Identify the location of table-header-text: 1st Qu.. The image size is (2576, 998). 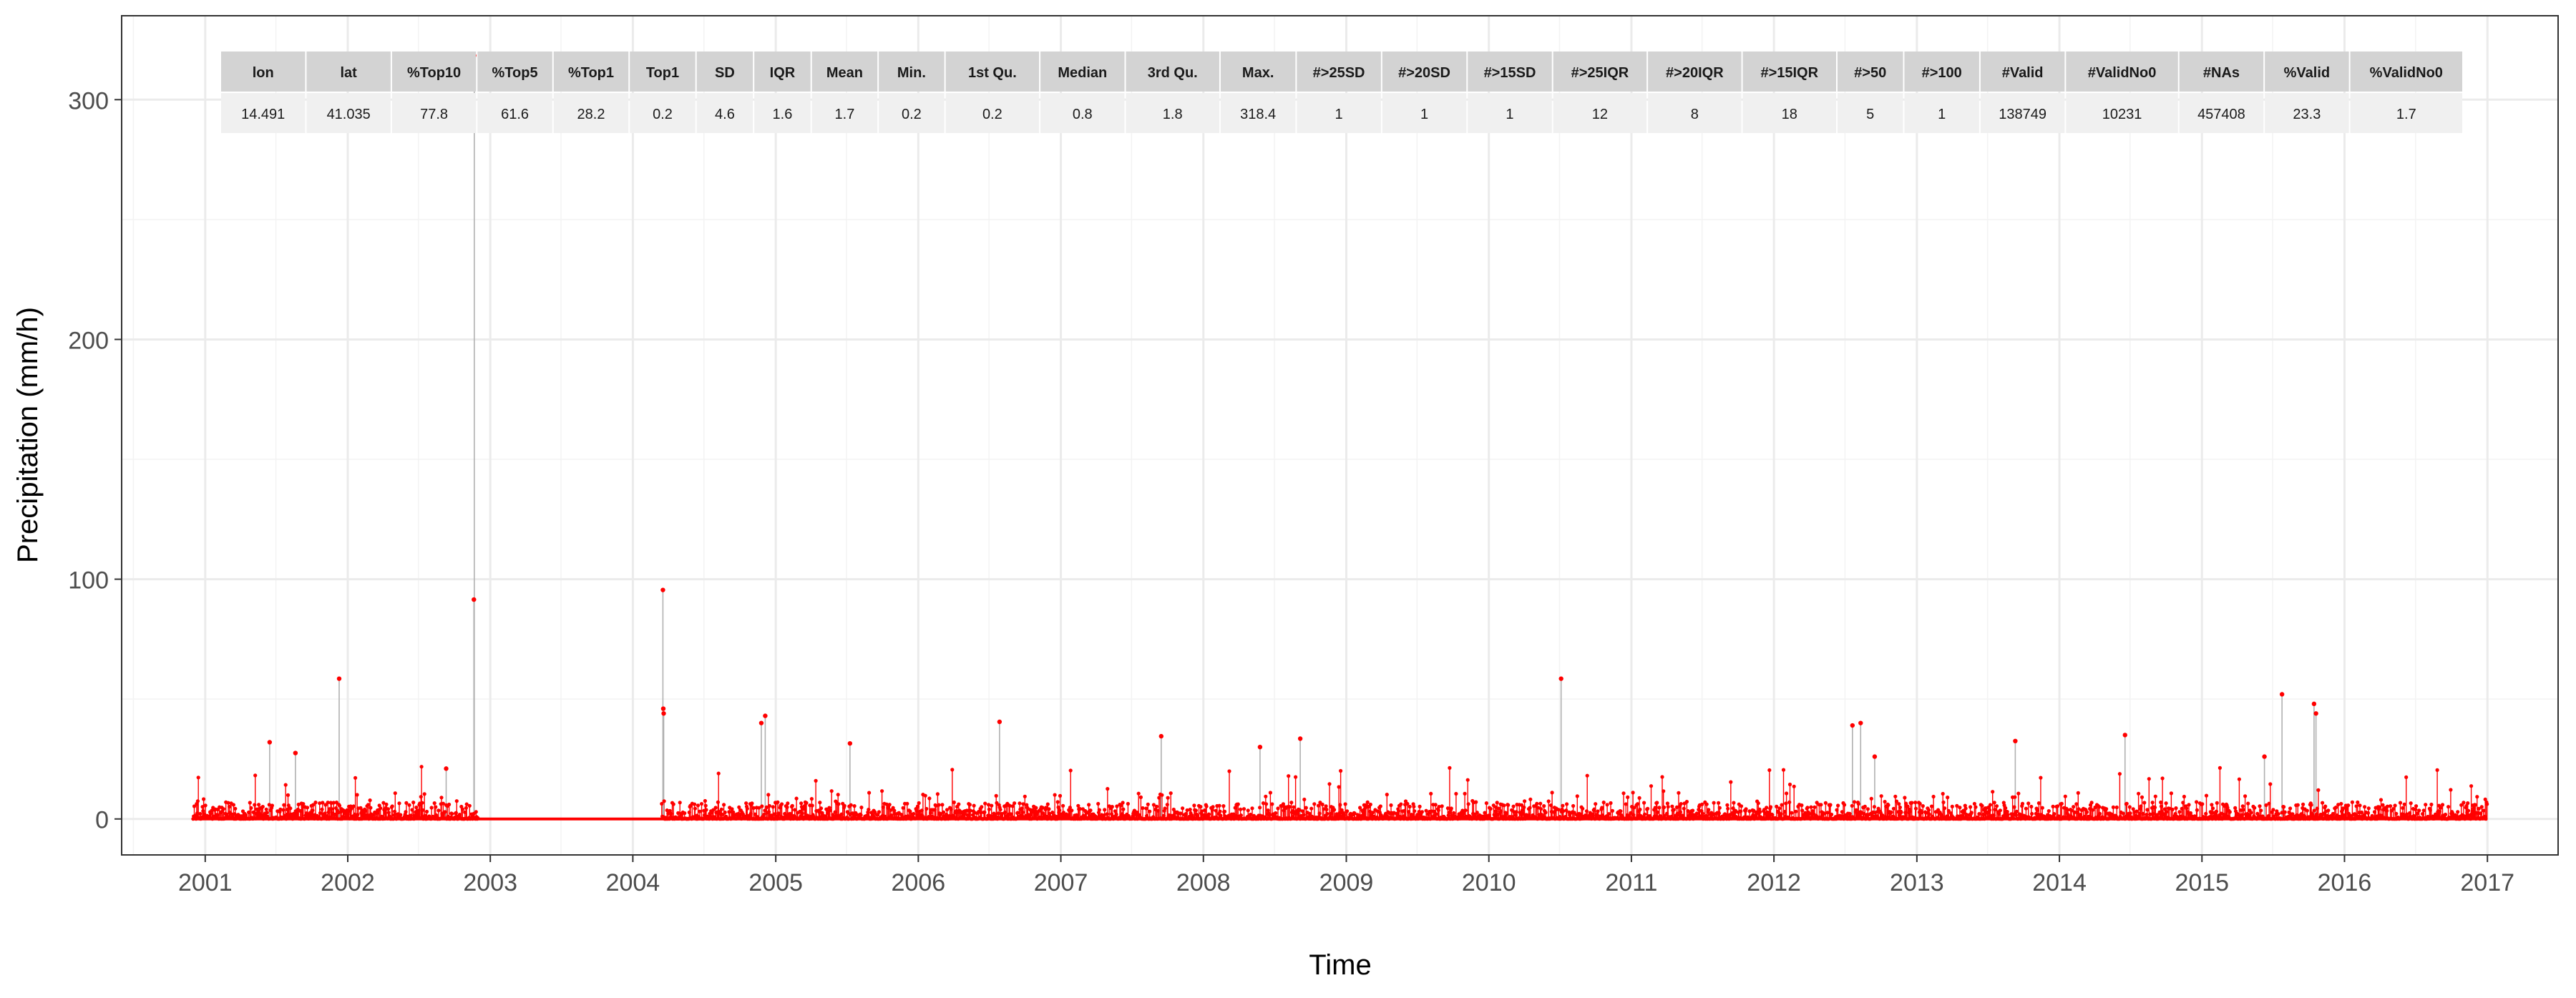
(992, 73).